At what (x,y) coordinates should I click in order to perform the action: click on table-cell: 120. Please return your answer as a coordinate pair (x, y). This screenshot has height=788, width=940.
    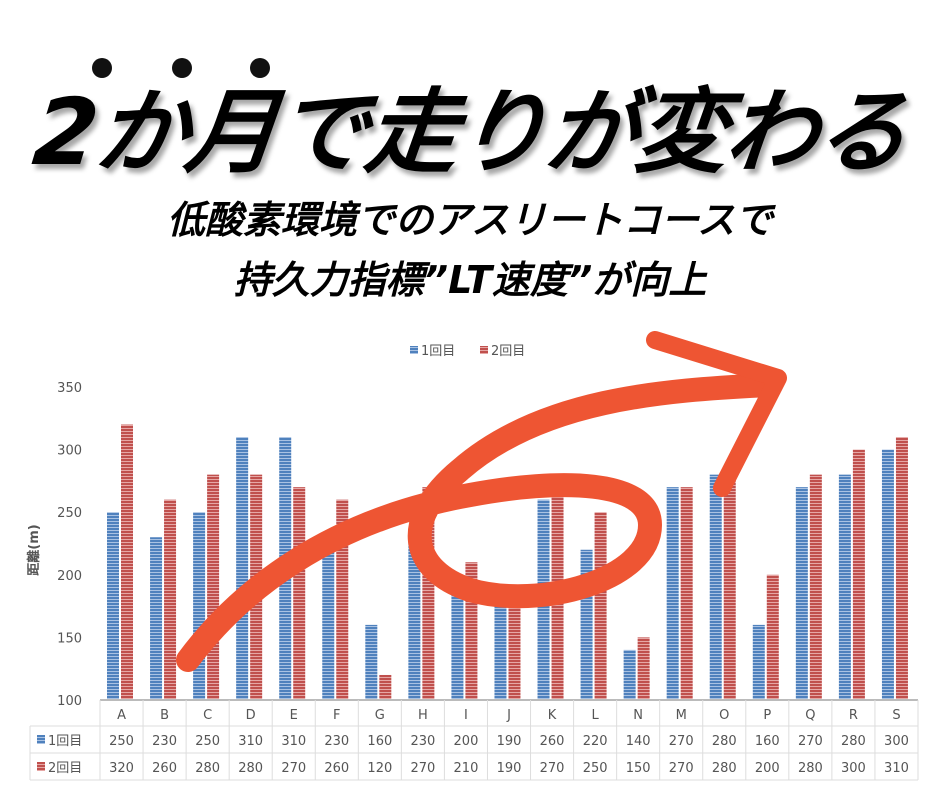
    Looking at the image, I should click on (379, 768).